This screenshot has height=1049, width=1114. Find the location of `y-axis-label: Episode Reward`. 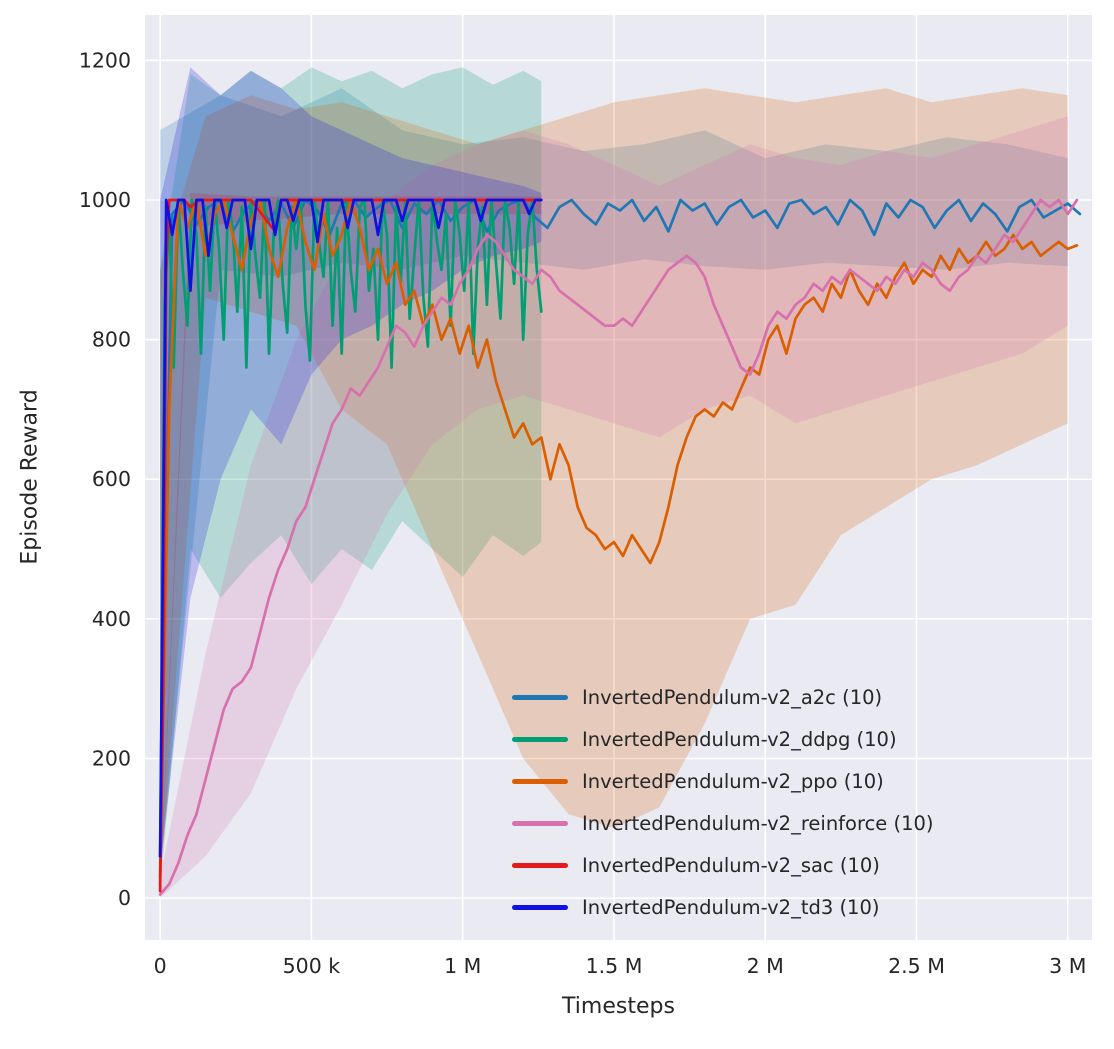

y-axis-label: Episode Reward is located at coordinates (30, 477).